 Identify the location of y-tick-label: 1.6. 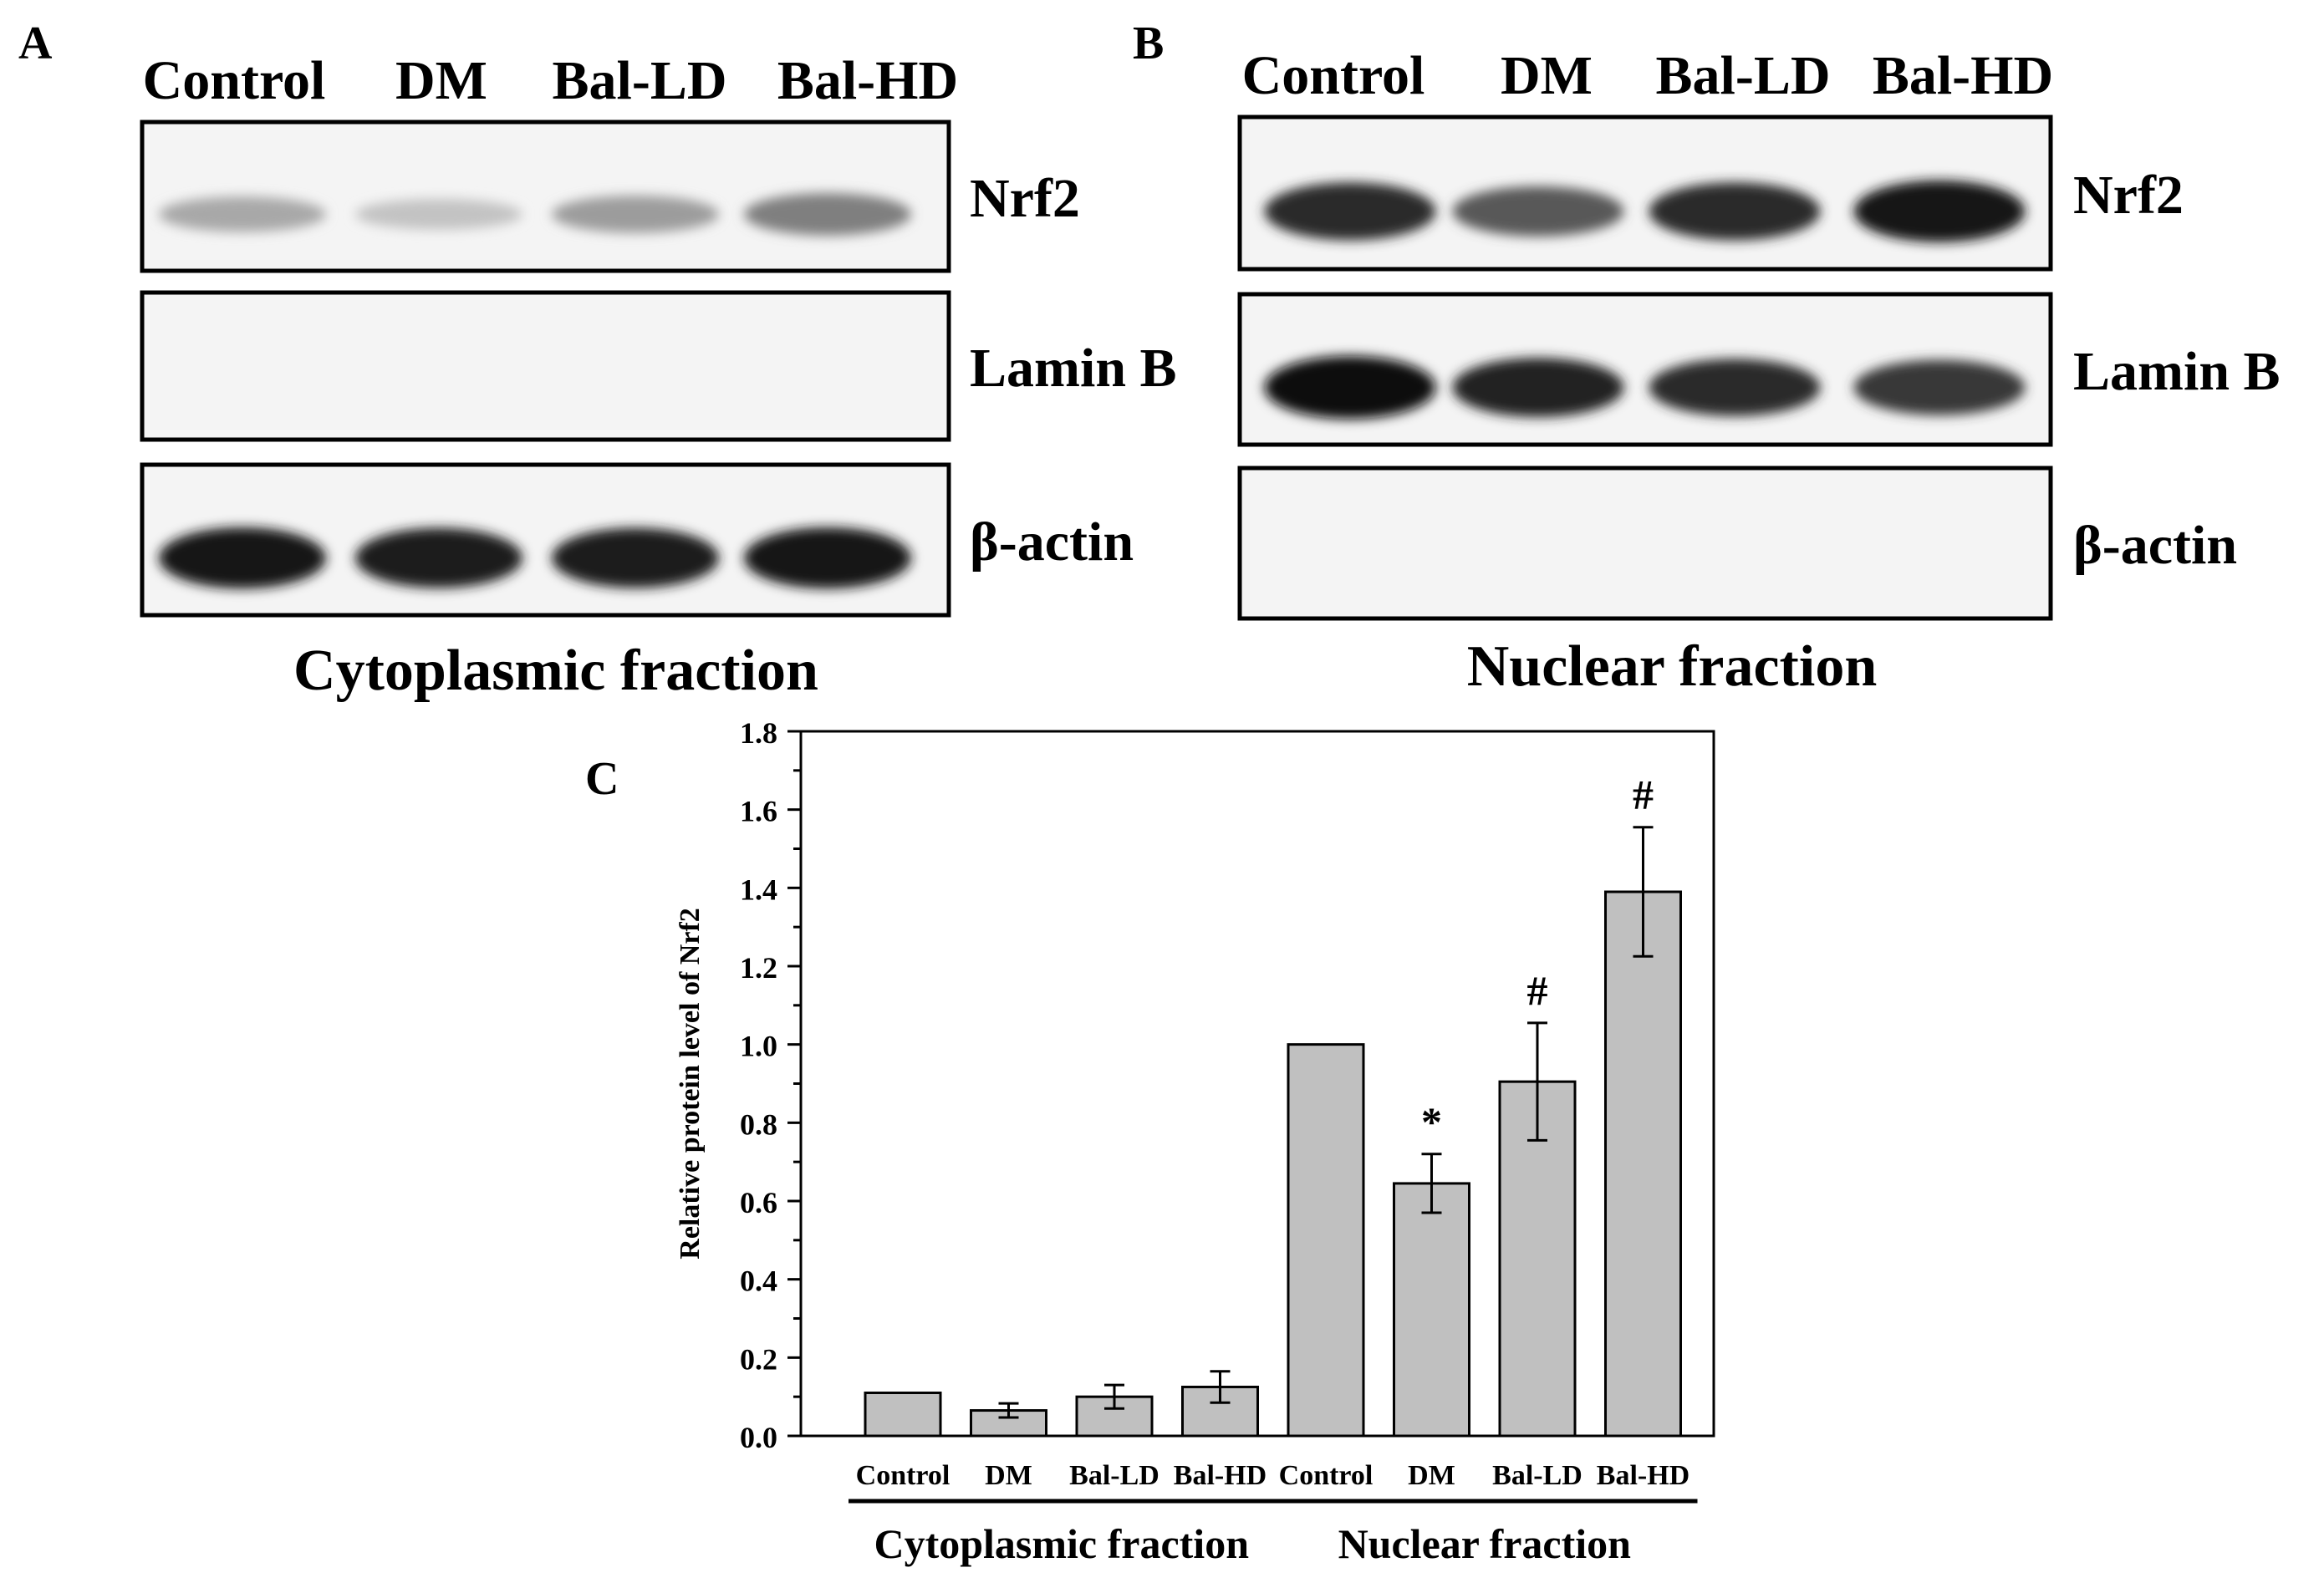
(758, 811).